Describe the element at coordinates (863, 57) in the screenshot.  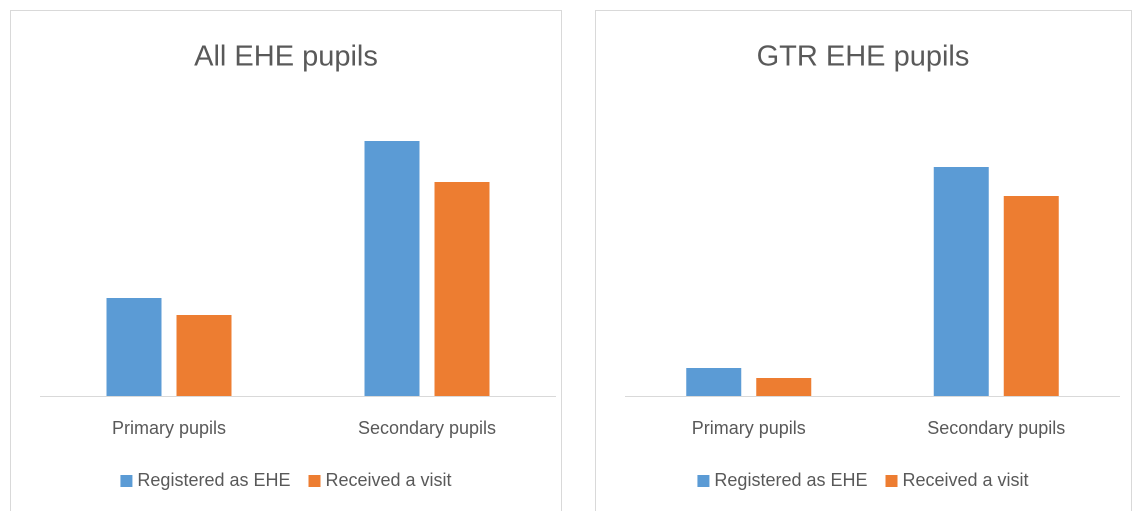
I see `chart-title: GTR EHE pupils` at that location.